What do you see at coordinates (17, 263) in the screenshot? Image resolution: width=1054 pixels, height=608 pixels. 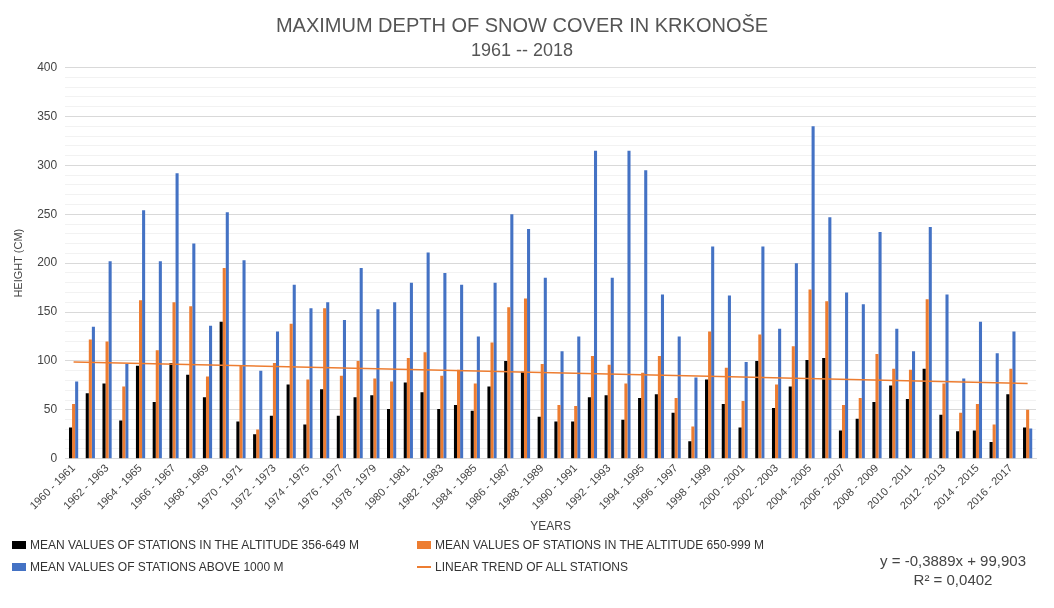 I see `y-axis-title: HEIGHT (CM)` at bounding box center [17, 263].